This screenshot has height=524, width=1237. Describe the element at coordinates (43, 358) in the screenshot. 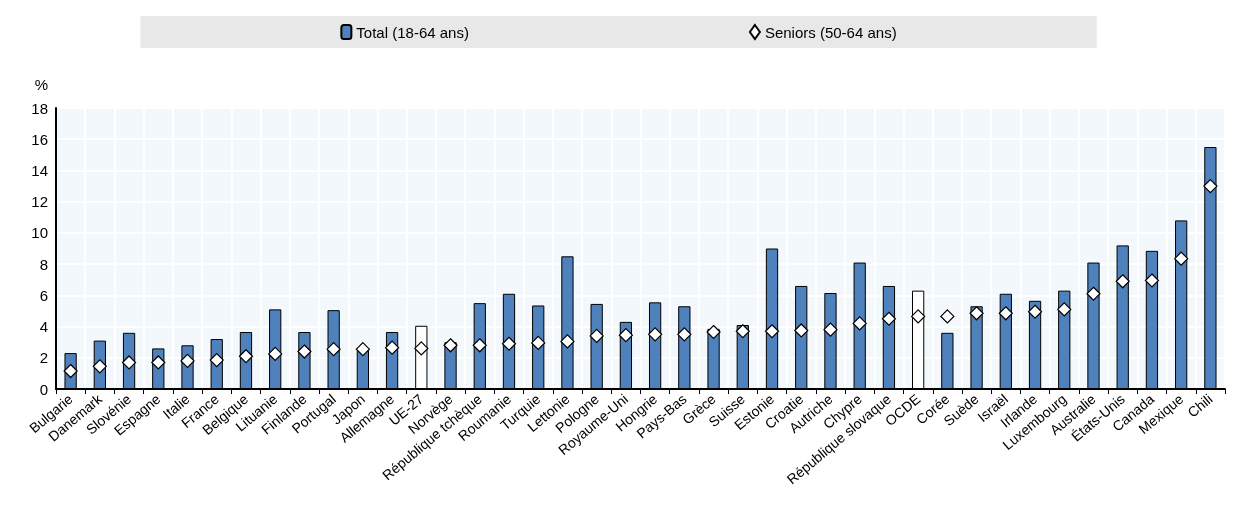

I see `y-tick-label: 2` at that location.